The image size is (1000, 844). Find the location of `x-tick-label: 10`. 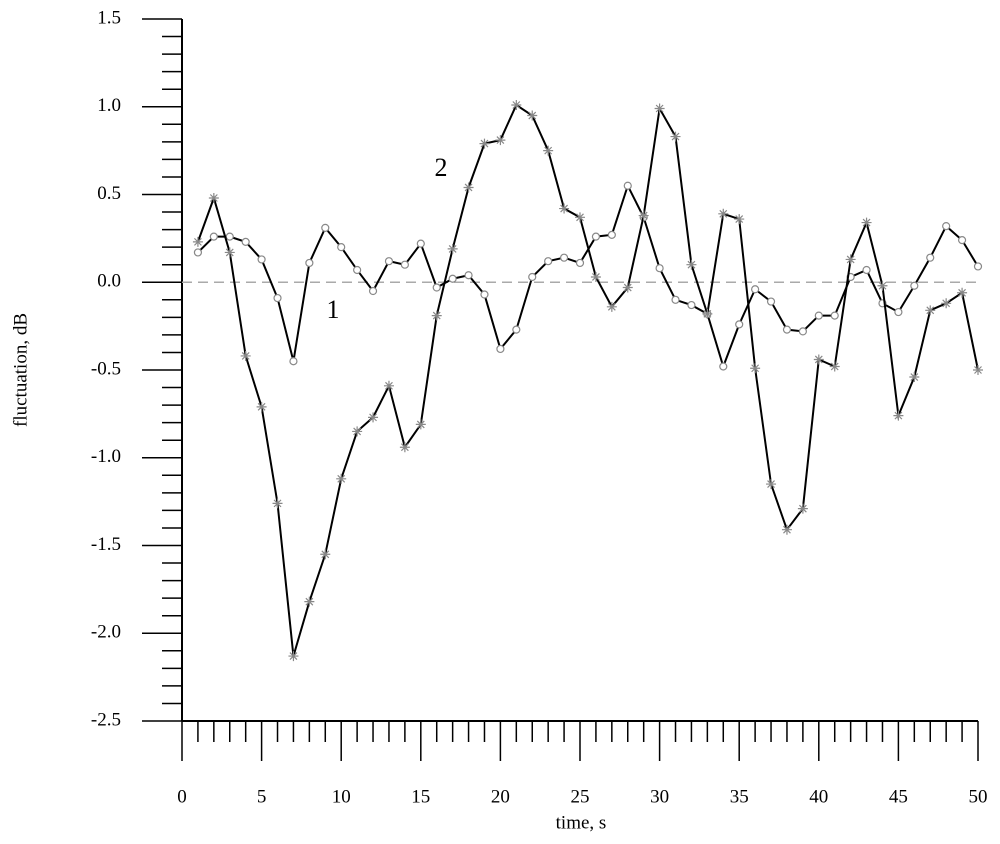

x-tick-label: 10 is located at coordinates (341, 796).